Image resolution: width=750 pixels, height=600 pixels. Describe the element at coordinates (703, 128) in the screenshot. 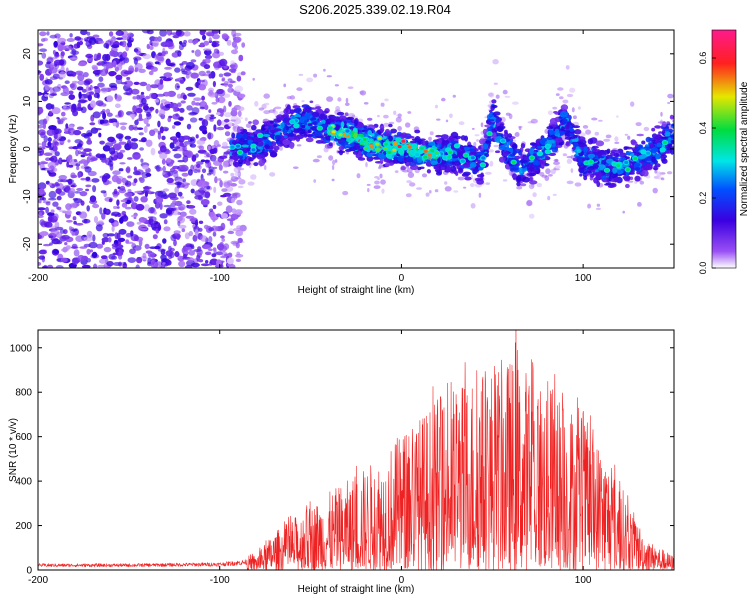

I see `colorbar-tick-label: 0.4` at that location.